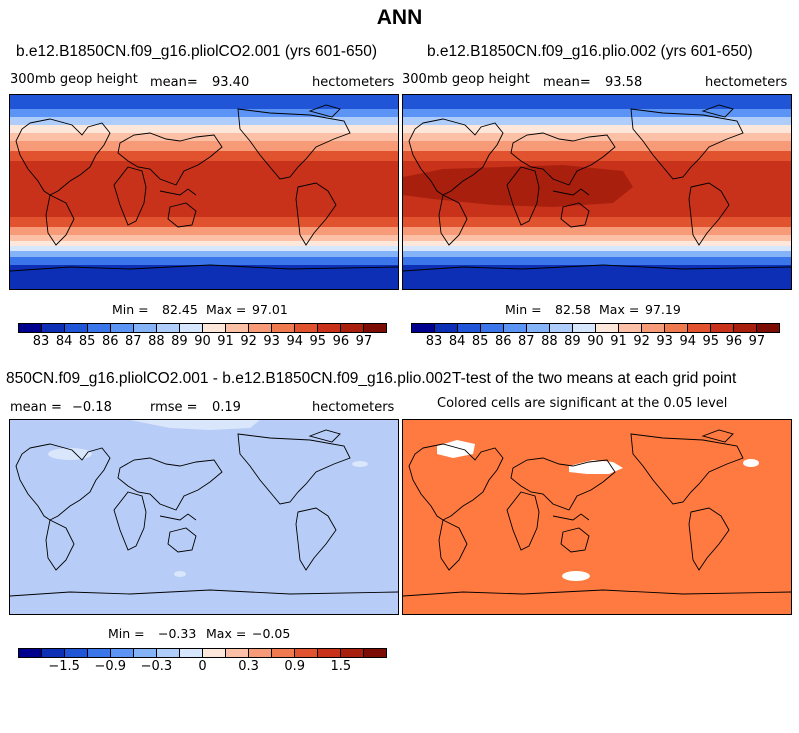 This screenshot has height=733, width=799. I want to click on panel3-rmse-value: 0.19, so click(226, 407).